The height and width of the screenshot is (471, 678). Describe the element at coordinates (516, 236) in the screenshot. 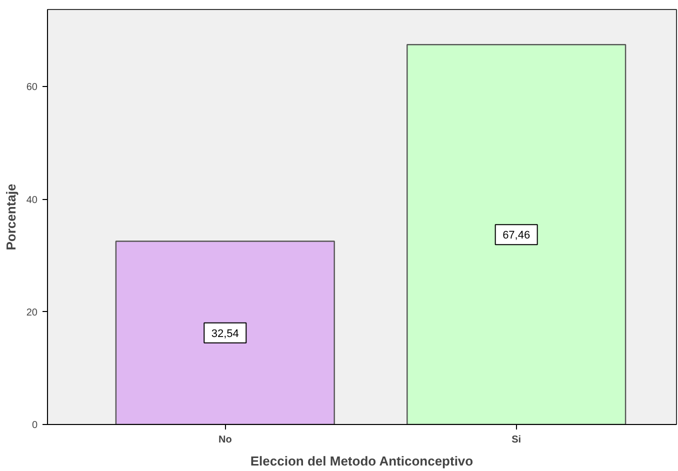

I see `data-label: 67,46` at that location.